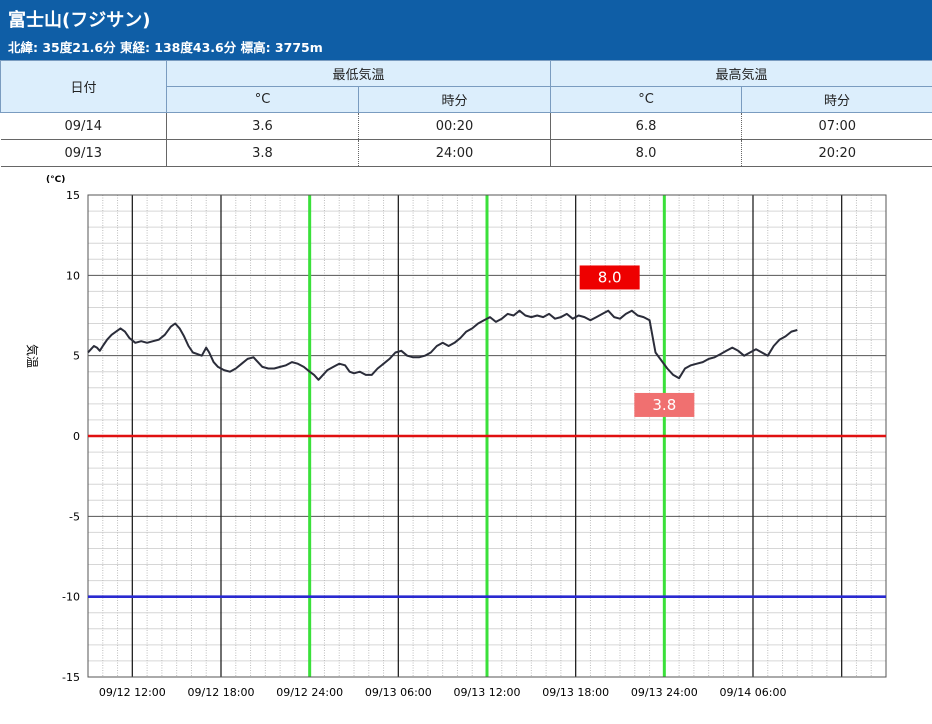 This screenshot has width=932, height=724. I want to click on y-tick-label: -15, so click(71, 677).